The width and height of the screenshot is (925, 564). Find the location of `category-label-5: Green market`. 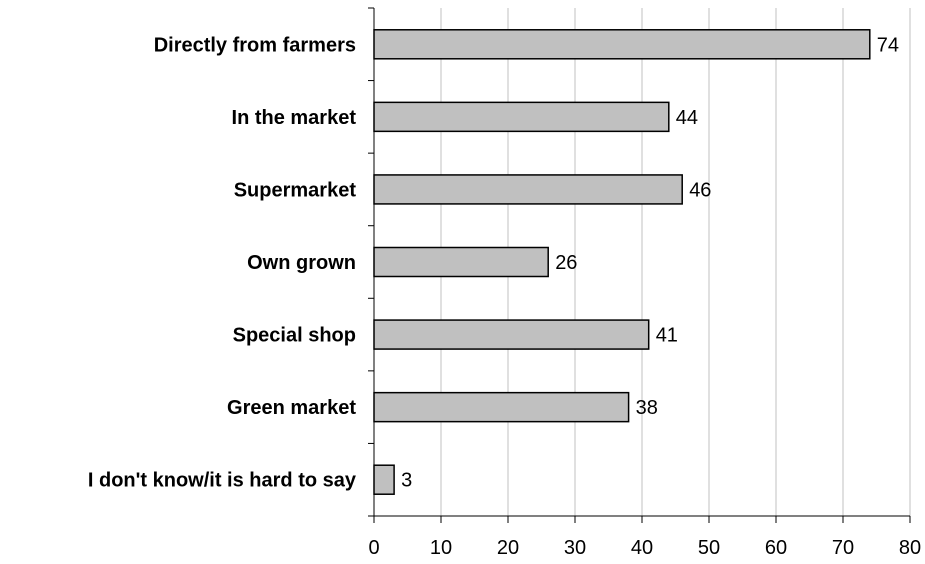

category-label-5: Green market is located at coordinates (291, 408).